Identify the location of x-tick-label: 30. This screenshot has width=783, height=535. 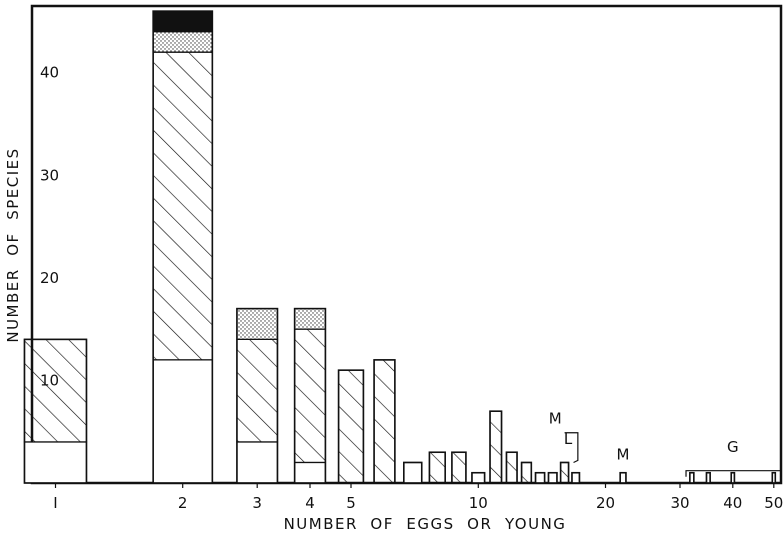
(679, 503).